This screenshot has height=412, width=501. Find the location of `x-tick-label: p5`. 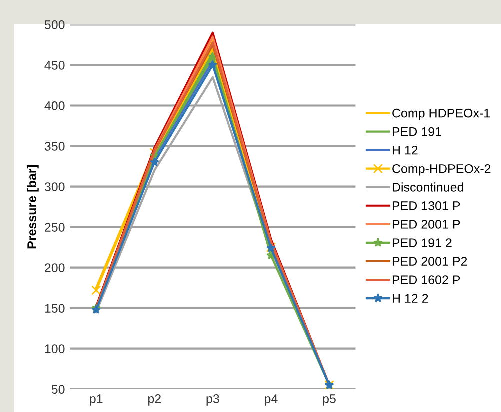

x-tick-label: p5 is located at coordinates (329, 400).